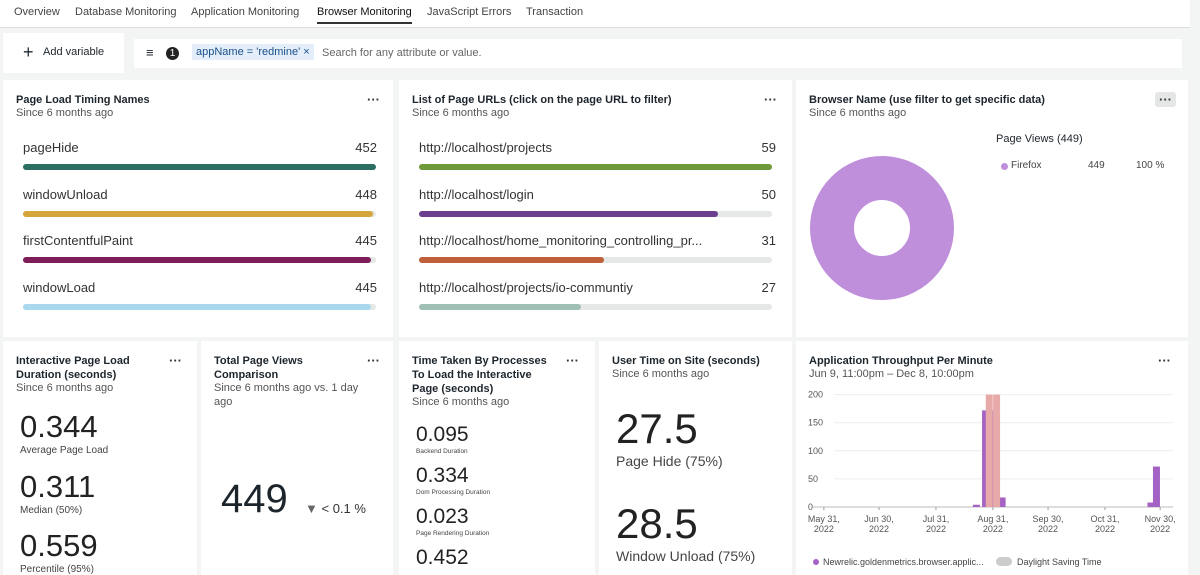 Image resolution: width=1200 pixels, height=575 pixels. I want to click on widget-title: User Time on Site (seconds), so click(686, 361).